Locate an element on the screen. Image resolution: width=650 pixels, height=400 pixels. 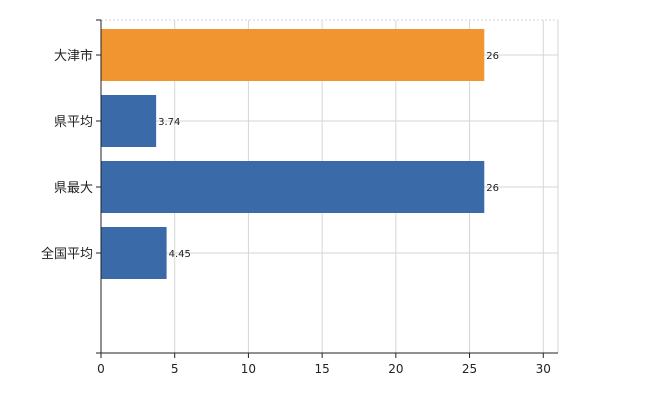
x-tick-label: 30 is located at coordinates (543, 369).